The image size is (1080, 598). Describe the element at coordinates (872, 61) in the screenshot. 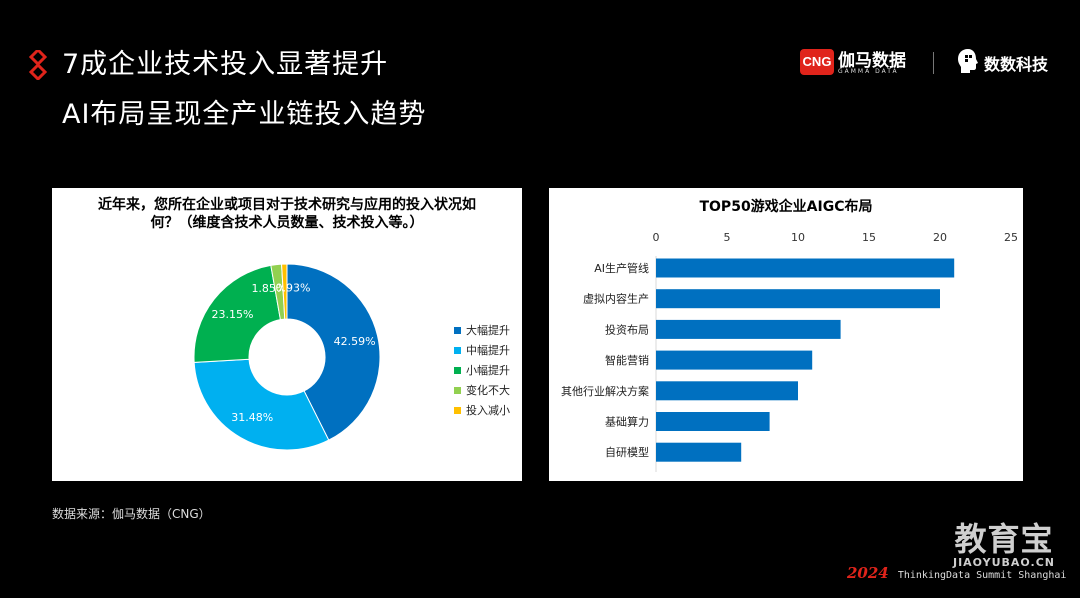

I see `cng-logo-name: 伽马数据` at that location.